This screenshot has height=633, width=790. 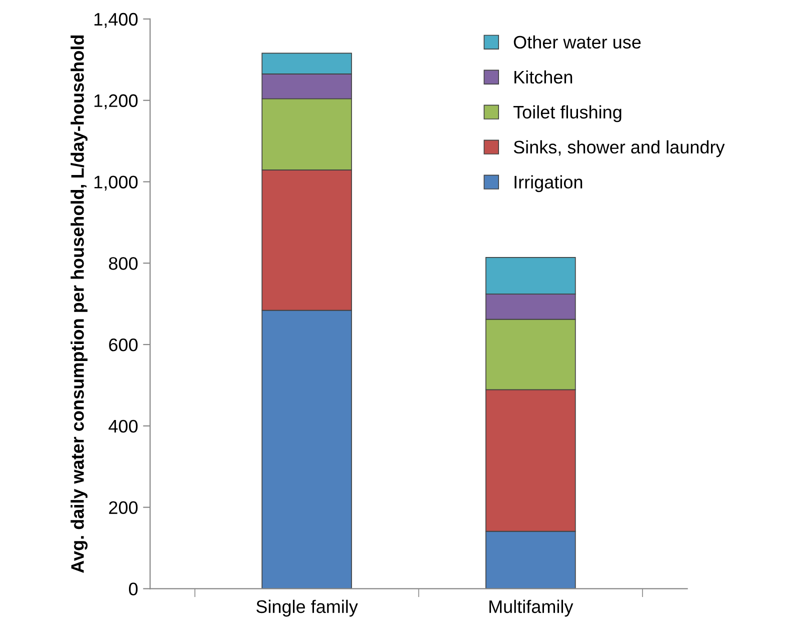 What do you see at coordinates (133, 589) in the screenshot?
I see `y-tick-label: 0` at bounding box center [133, 589].